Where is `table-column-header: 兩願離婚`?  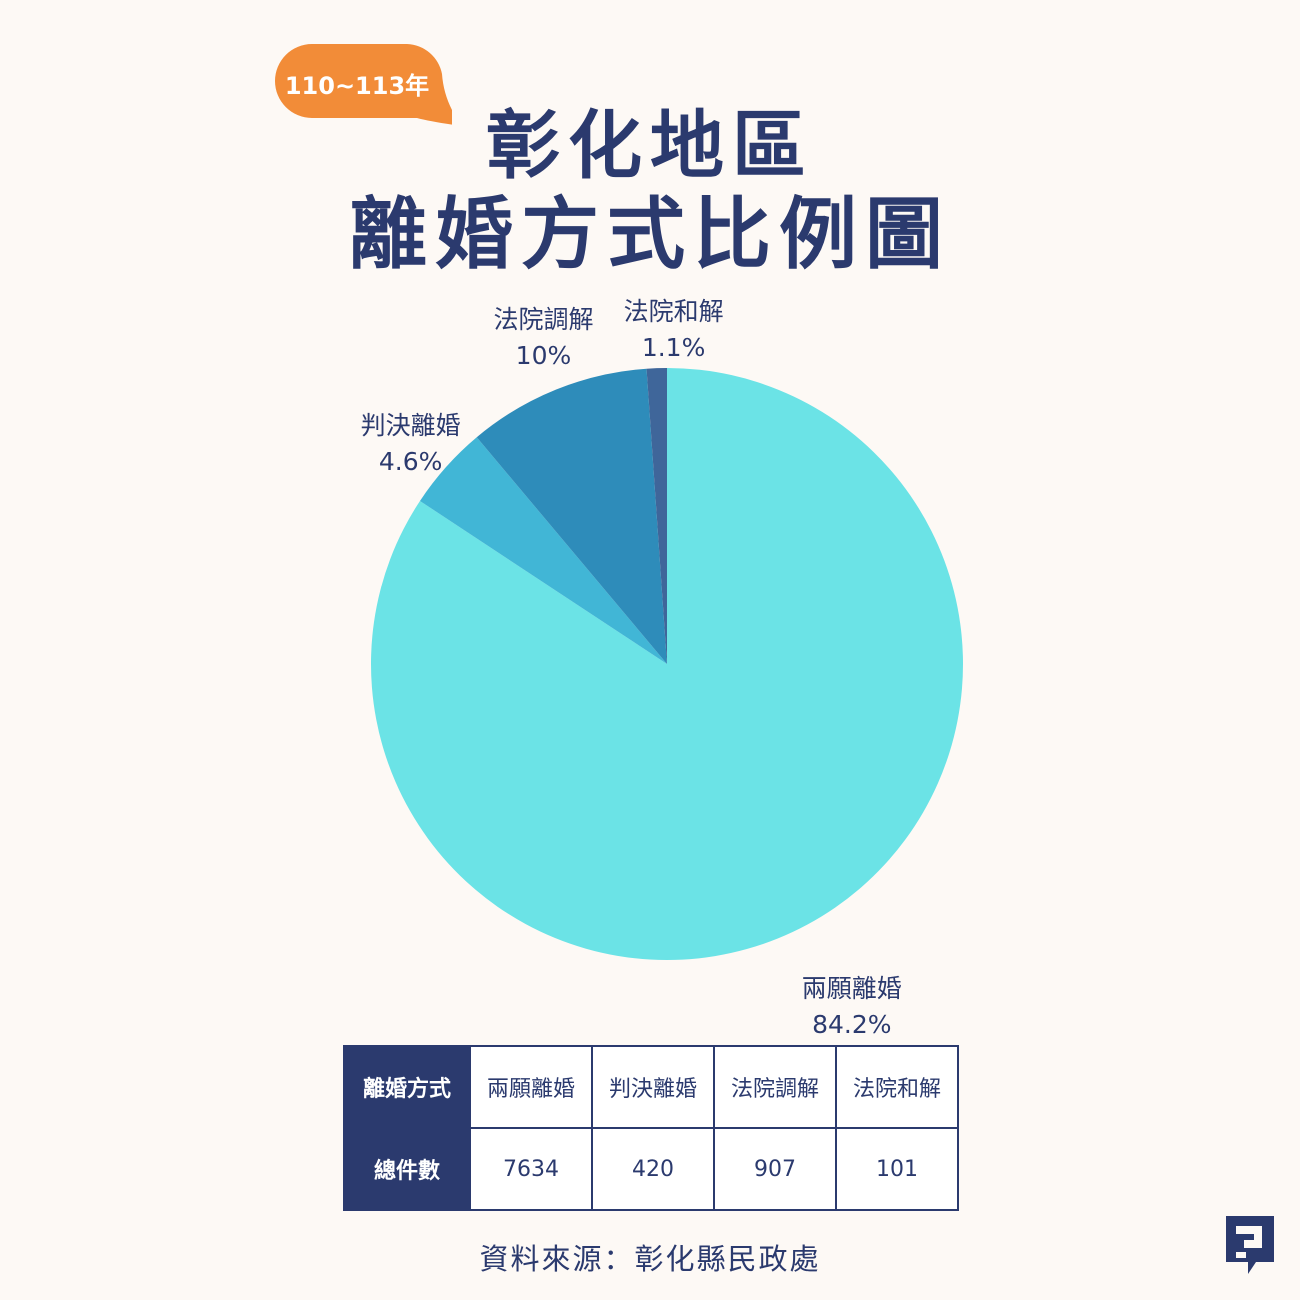 table-column-header: 兩願離婚 is located at coordinates (531, 1087).